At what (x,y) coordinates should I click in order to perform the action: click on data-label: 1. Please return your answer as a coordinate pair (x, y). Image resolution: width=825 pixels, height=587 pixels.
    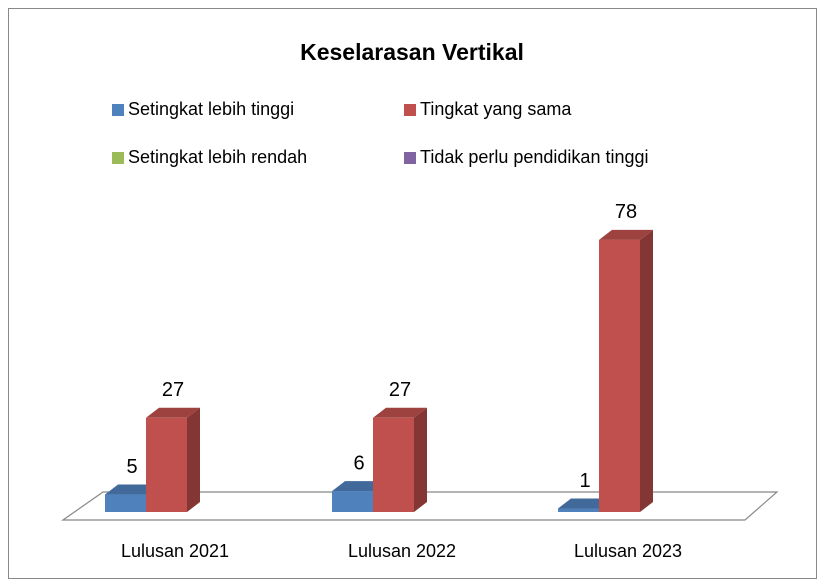
    Looking at the image, I should click on (584, 481).